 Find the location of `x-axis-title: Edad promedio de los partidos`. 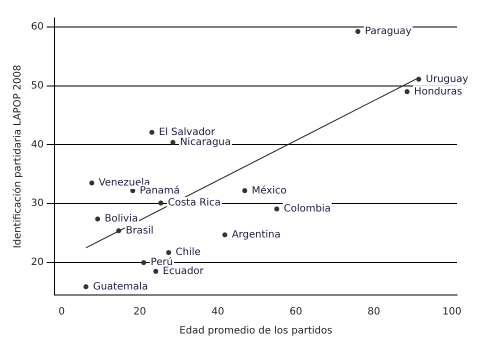

x-axis-title: Edad promedio de los partidos is located at coordinates (255, 331).